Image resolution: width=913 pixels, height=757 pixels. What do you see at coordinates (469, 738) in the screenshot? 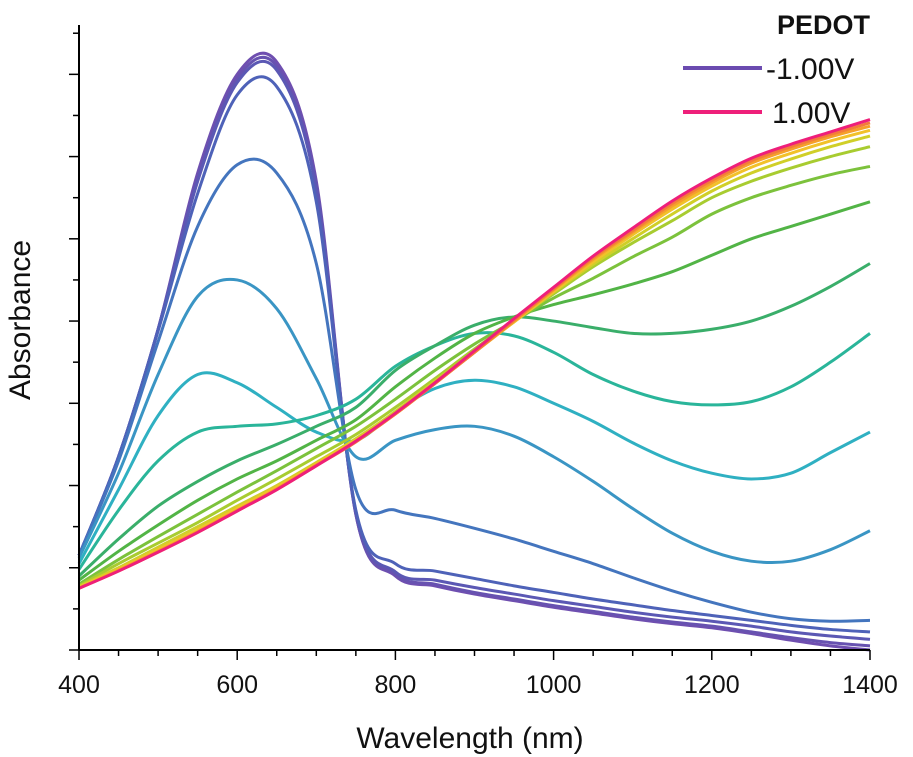
I see `x-axis-title: Wavelength (nm)` at bounding box center [469, 738].